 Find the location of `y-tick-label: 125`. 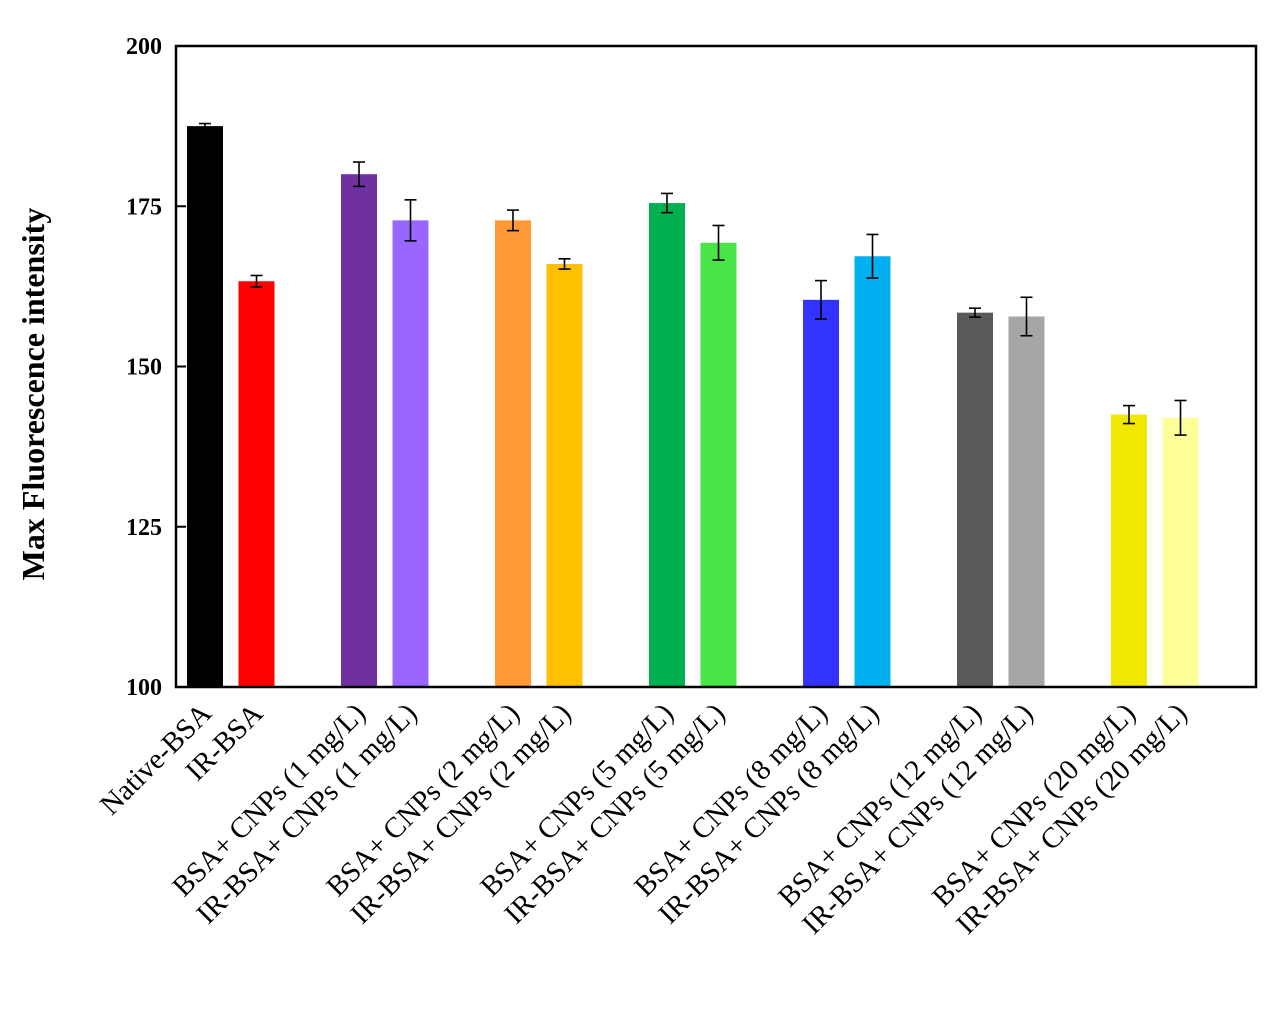

y-tick-label: 125 is located at coordinates (144, 528).